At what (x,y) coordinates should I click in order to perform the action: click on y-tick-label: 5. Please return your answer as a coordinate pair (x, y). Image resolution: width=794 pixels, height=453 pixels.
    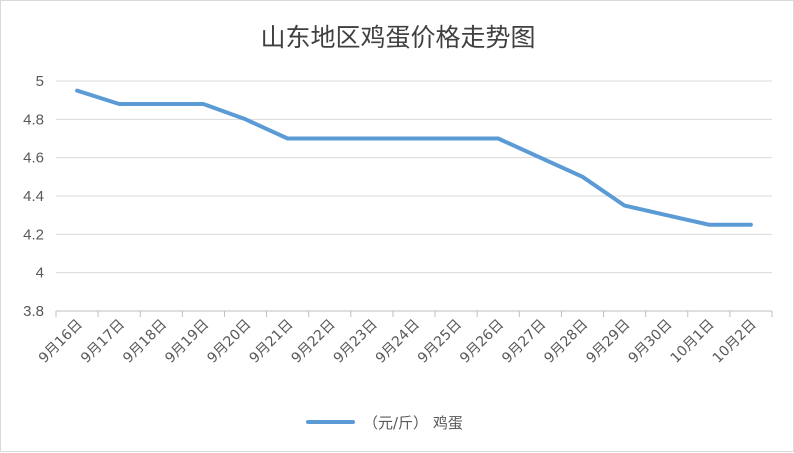
    Looking at the image, I should click on (40, 81).